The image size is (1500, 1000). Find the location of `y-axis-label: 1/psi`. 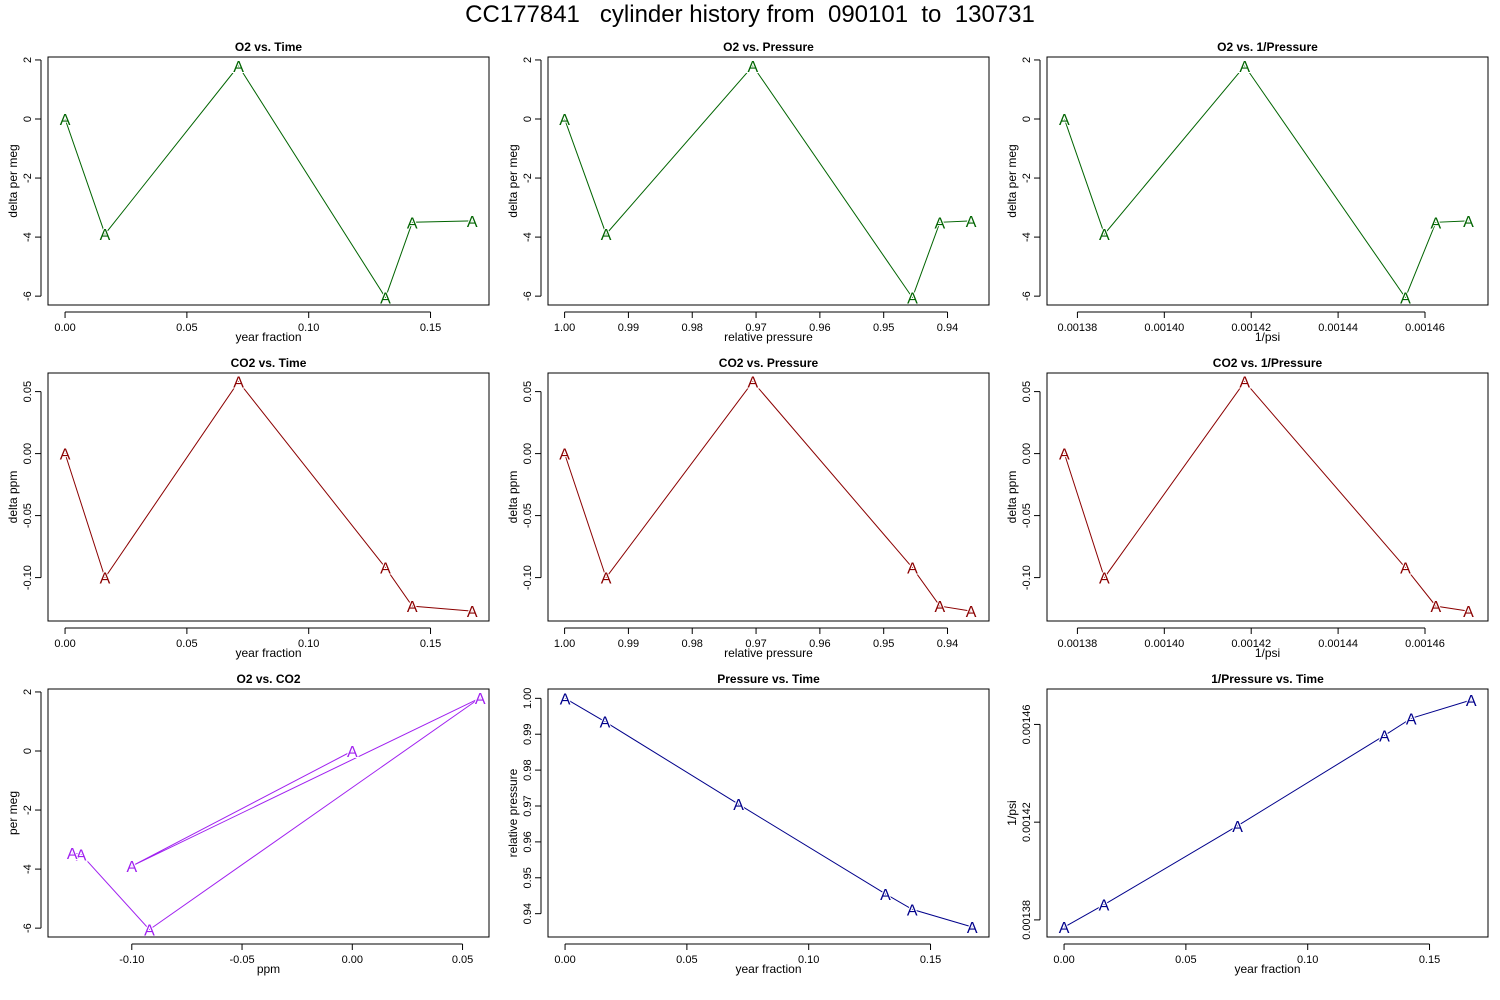

y-axis-label: 1/psi is located at coordinates (1012, 812).